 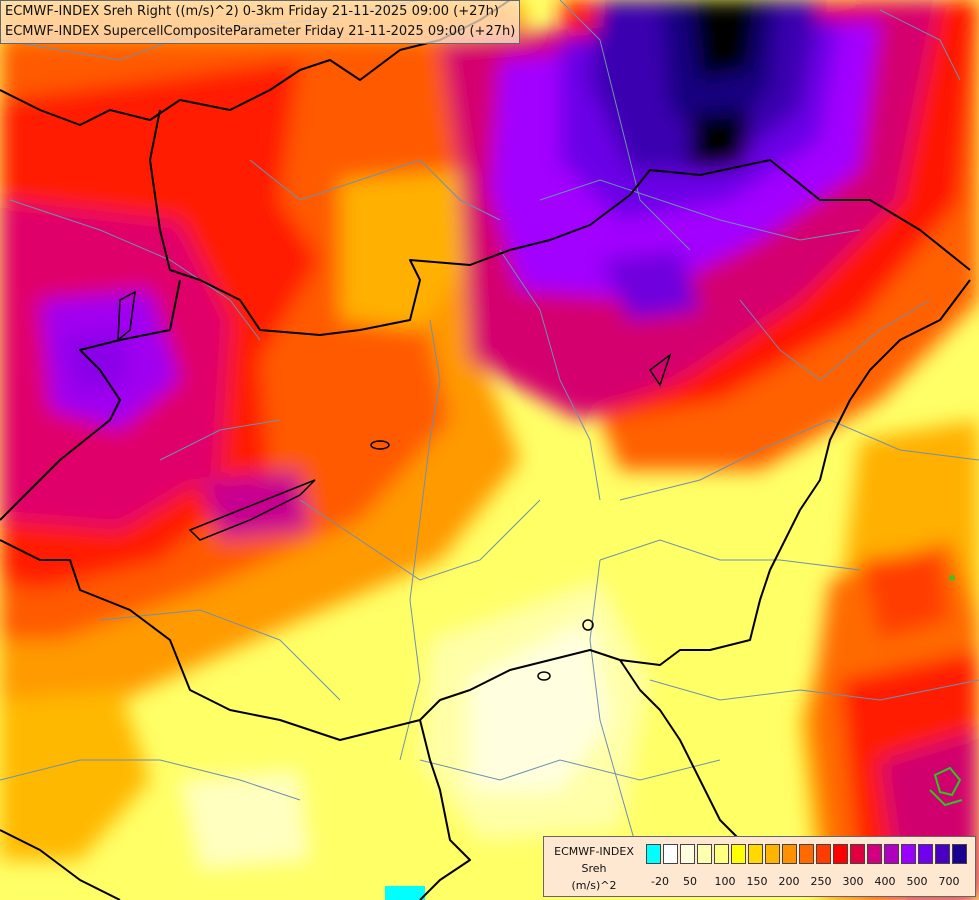 I want to click on legend-tick-label: 500, so click(x=917, y=881).